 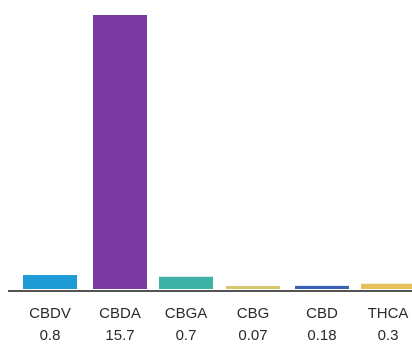 I want to click on category-labels: CBDV CBDA CBGA CBG CBD THCA, so click(x=218, y=313).